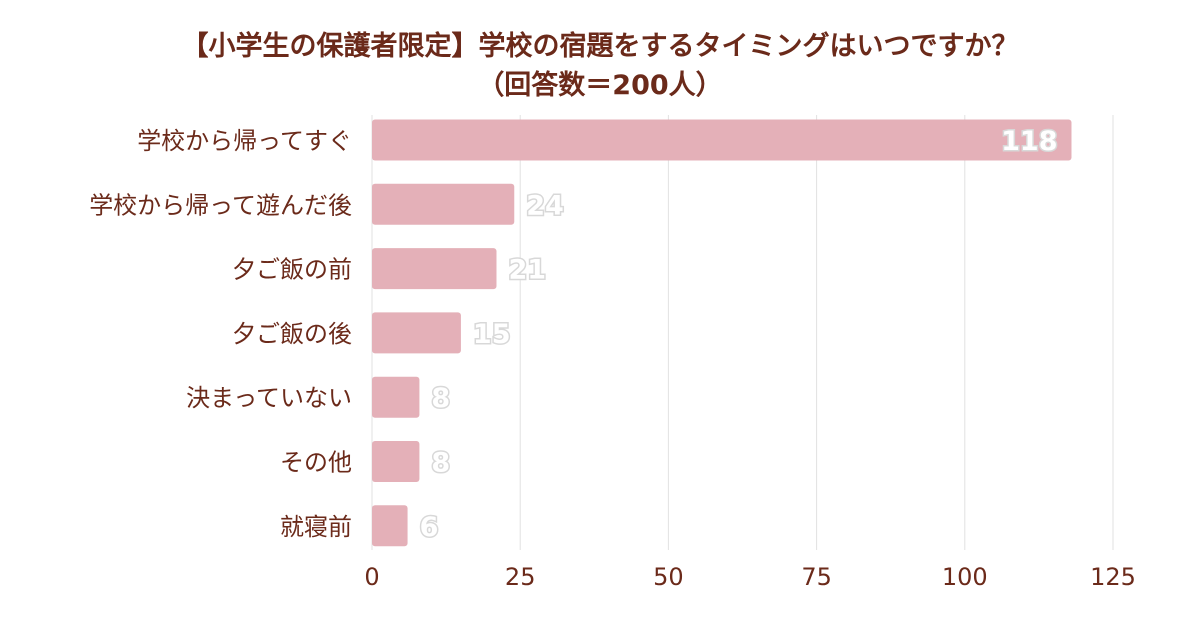  What do you see at coordinates (220, 205) in the screenshot?
I see `category-label: 学校から帰って遊んだ後` at bounding box center [220, 205].